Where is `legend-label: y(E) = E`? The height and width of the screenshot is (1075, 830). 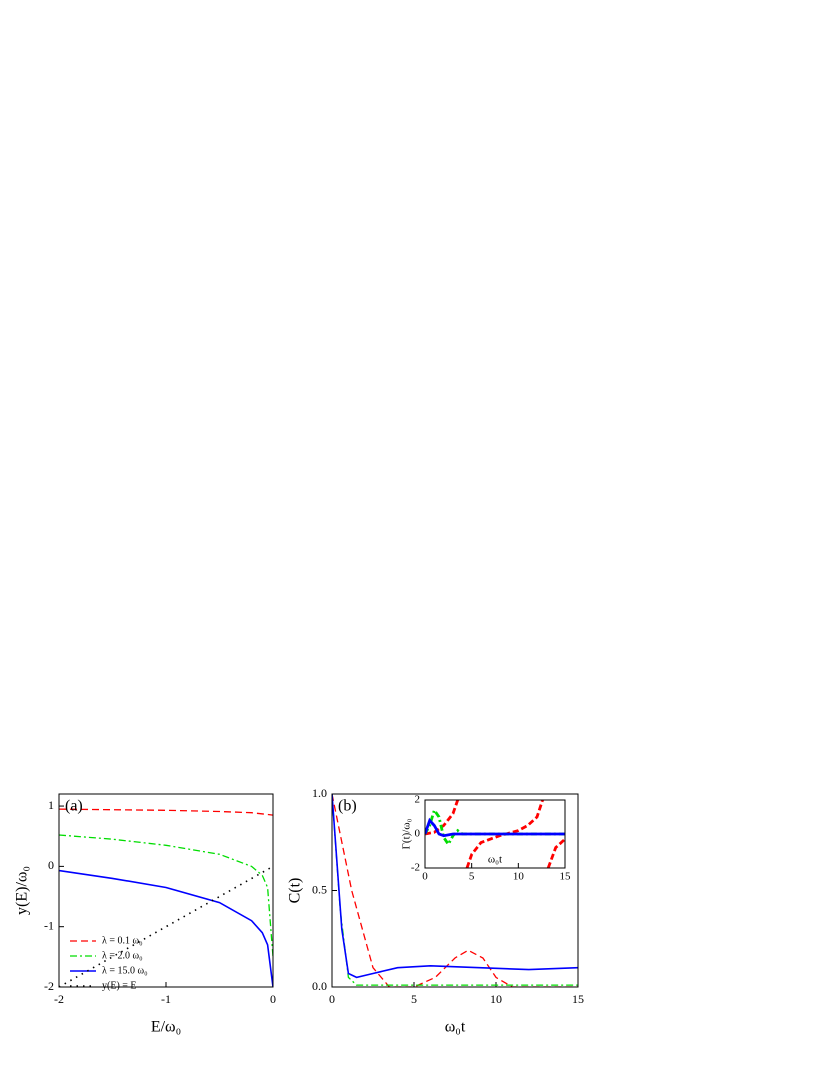 legend-label: y(E) = E is located at coordinates (119, 985).